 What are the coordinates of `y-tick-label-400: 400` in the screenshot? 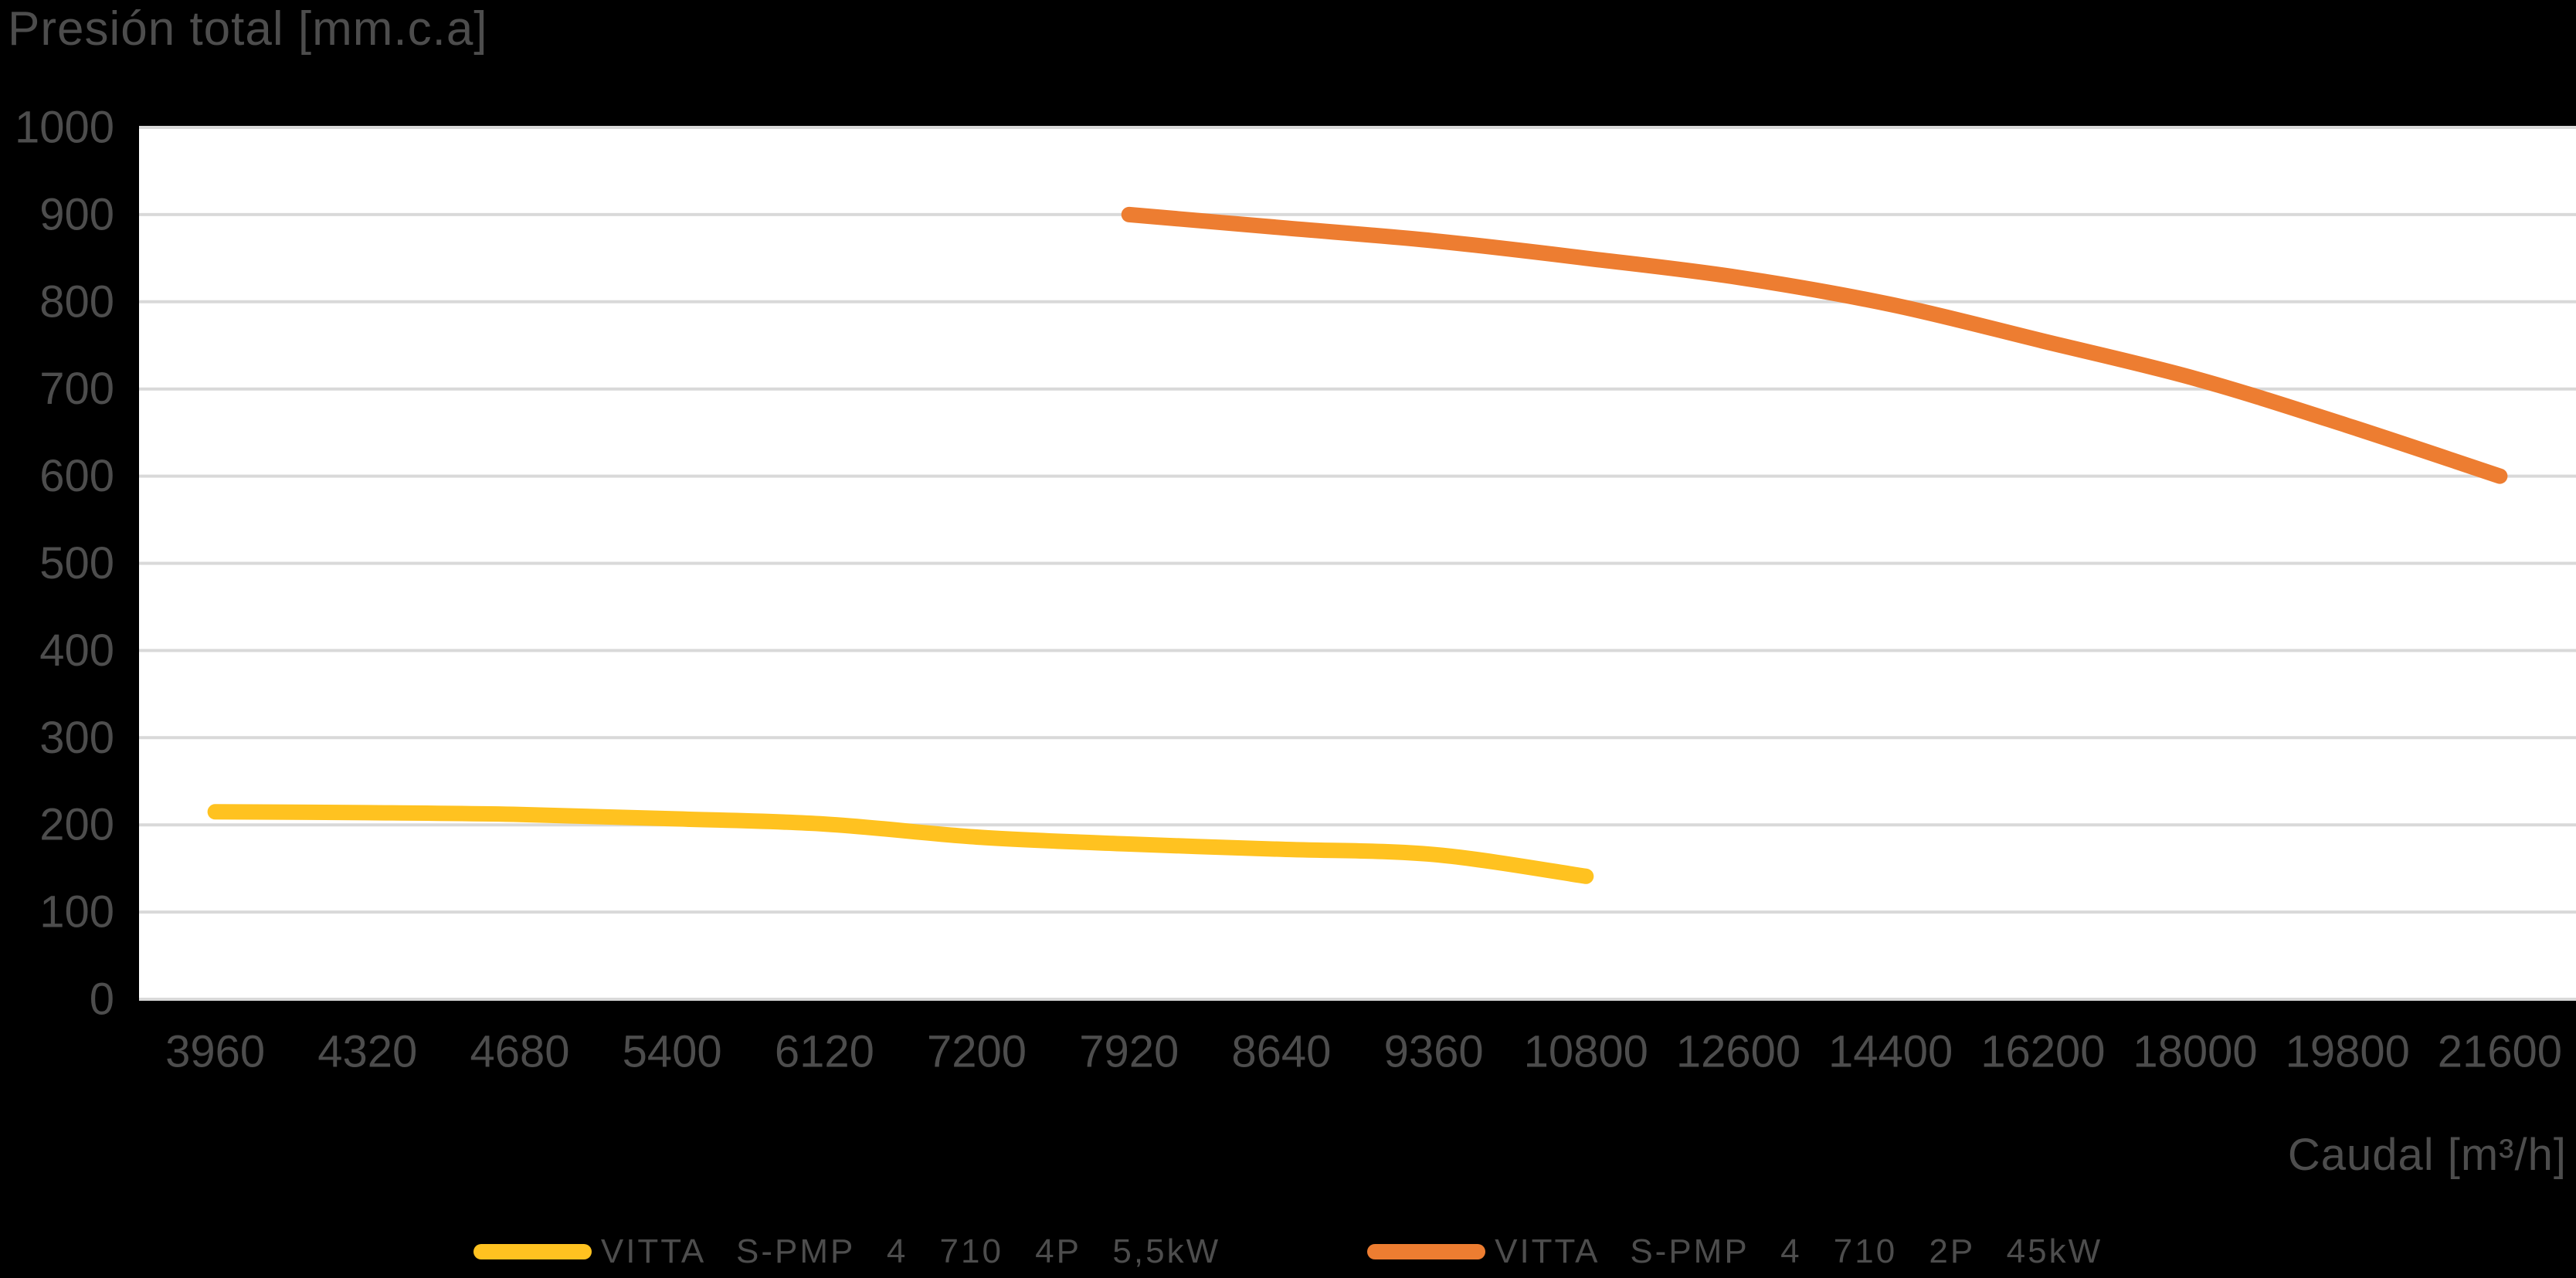 It's located at (76, 650).